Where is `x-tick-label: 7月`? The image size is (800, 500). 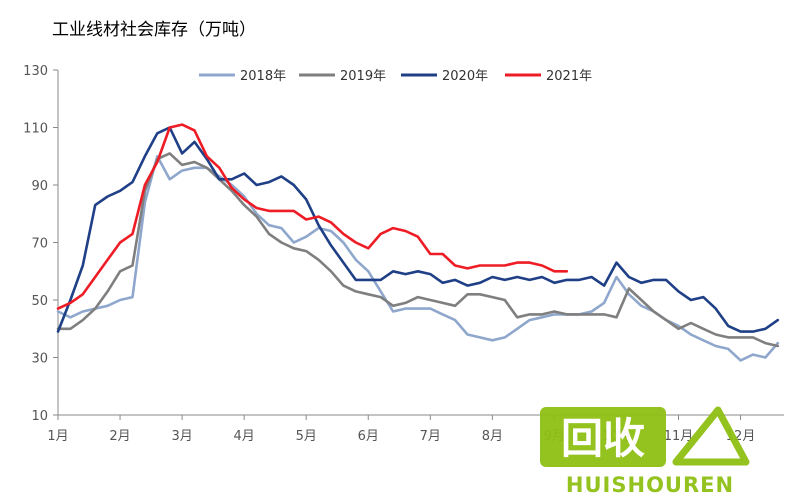 x-tick-label: 7月 is located at coordinates (430, 436).